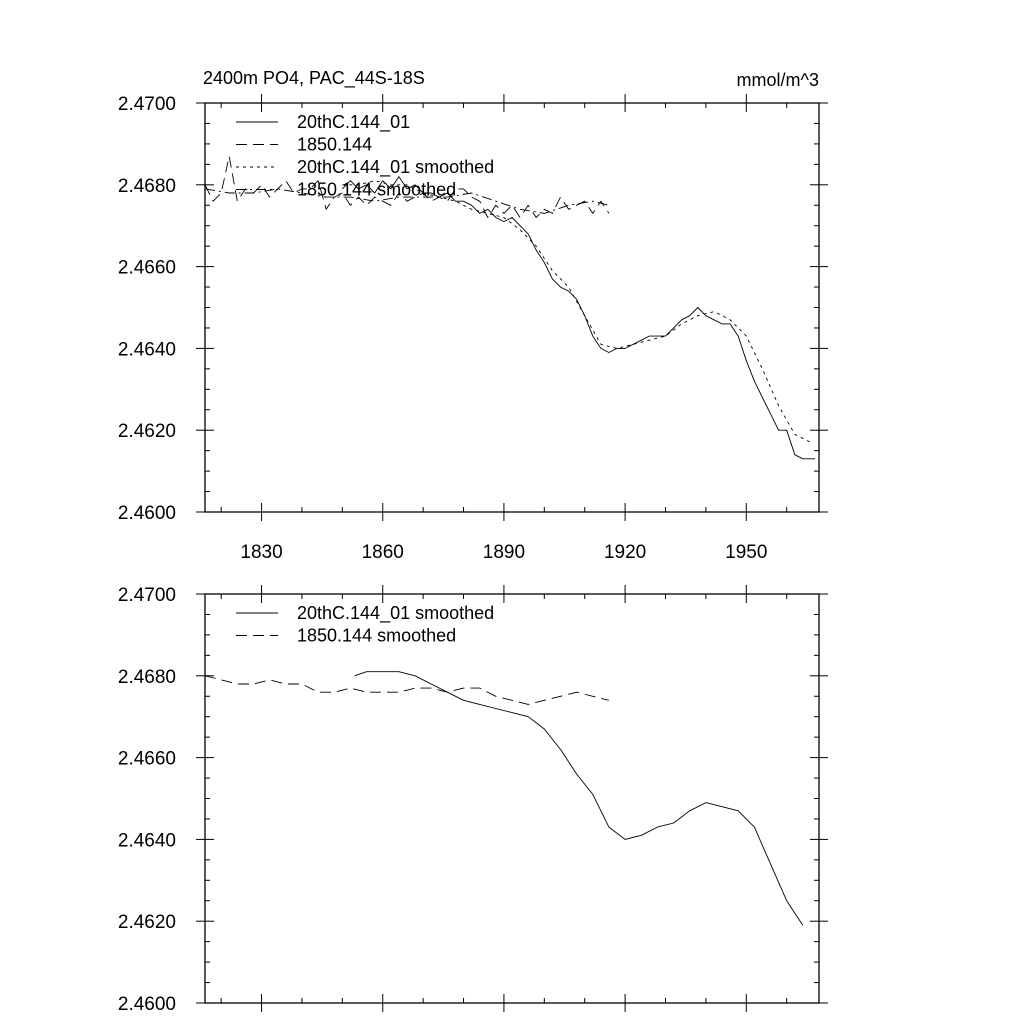  I want to click on x-tick-label: 1860, so click(383, 552).